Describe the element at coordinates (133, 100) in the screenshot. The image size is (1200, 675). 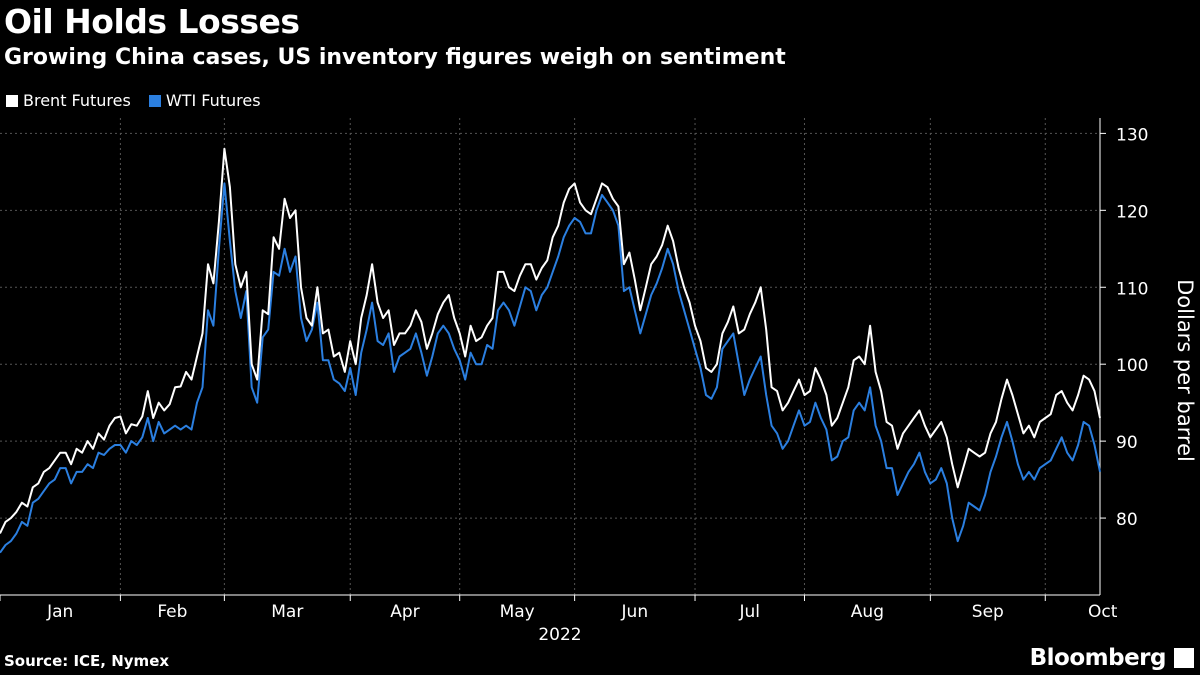
I see `legend: Brent Futures WTI Futures` at that location.